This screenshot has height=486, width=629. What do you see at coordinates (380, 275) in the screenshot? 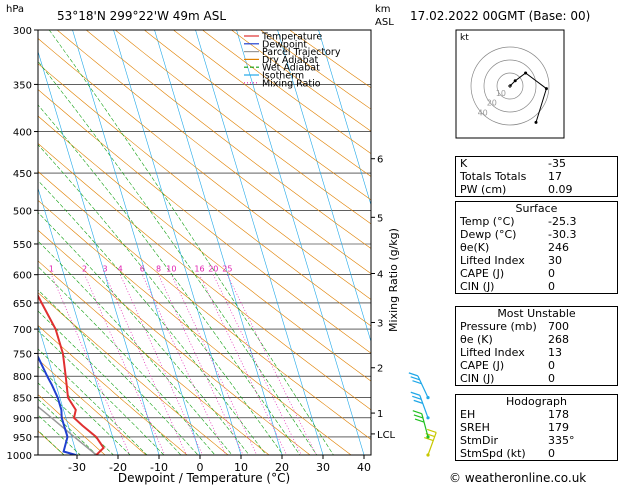
I see `height-tick-label: 4` at bounding box center [380, 275].